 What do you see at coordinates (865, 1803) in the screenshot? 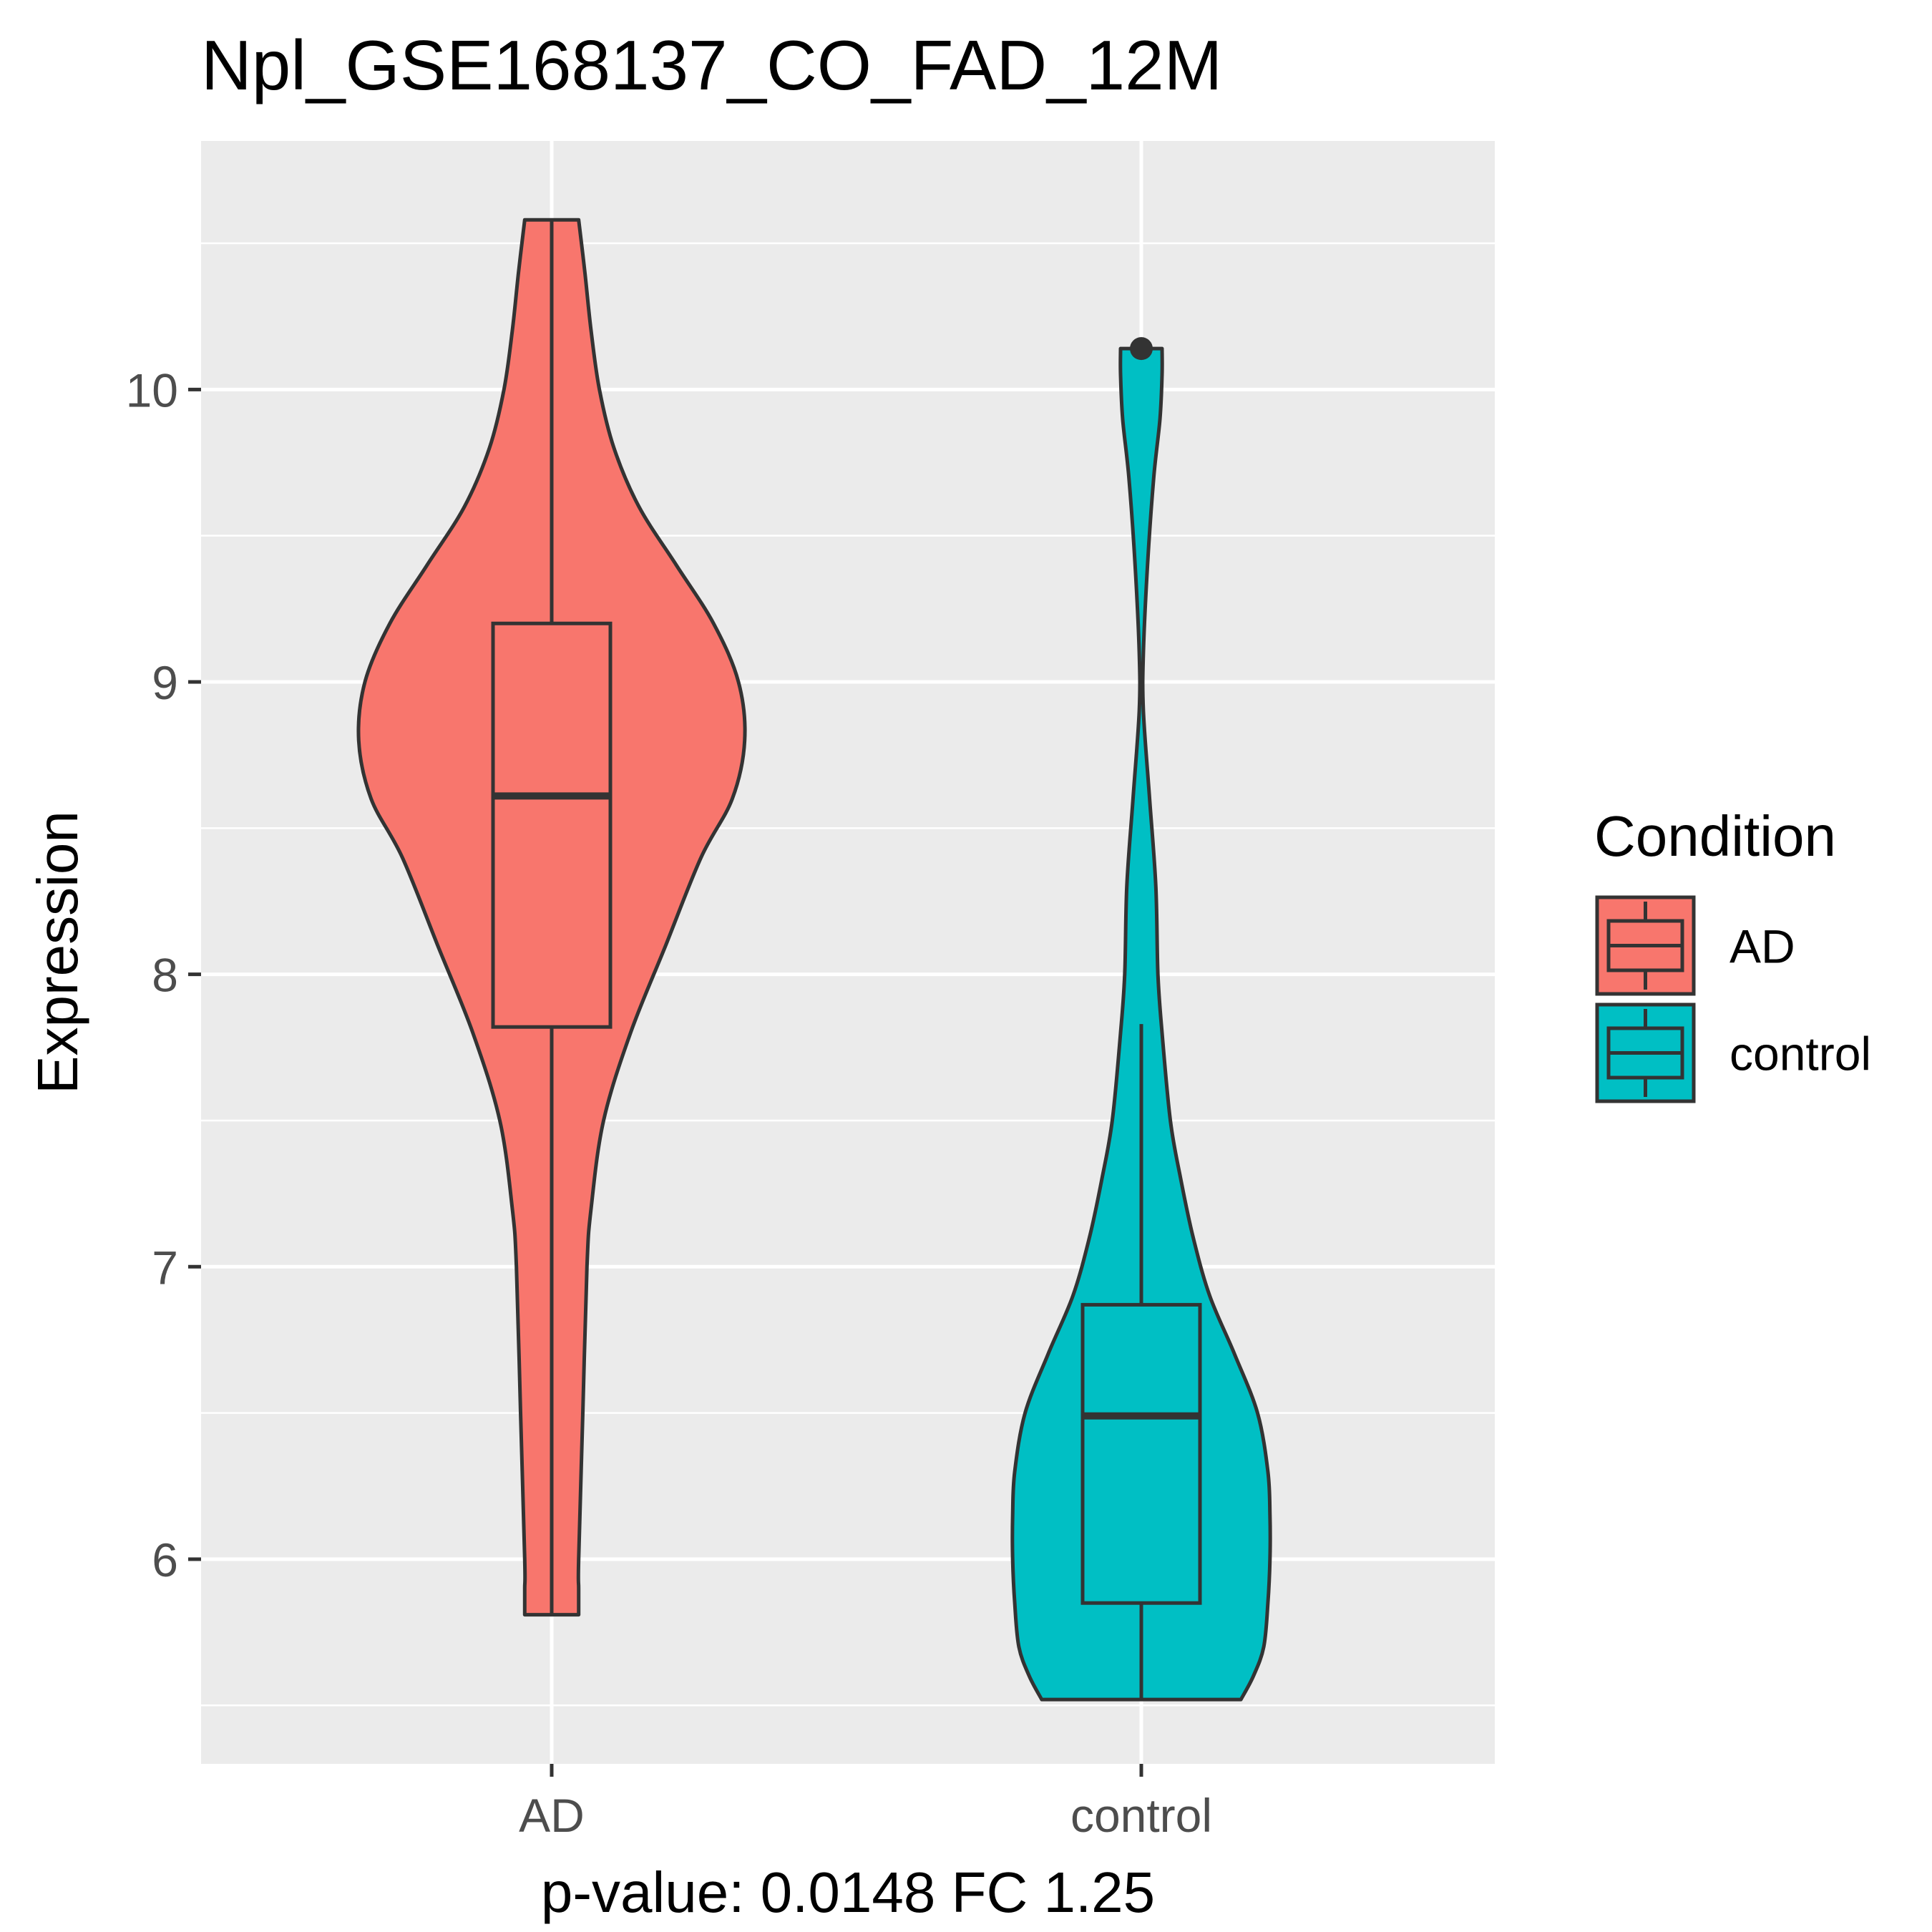
I see `x-axis: AD control` at bounding box center [865, 1803].